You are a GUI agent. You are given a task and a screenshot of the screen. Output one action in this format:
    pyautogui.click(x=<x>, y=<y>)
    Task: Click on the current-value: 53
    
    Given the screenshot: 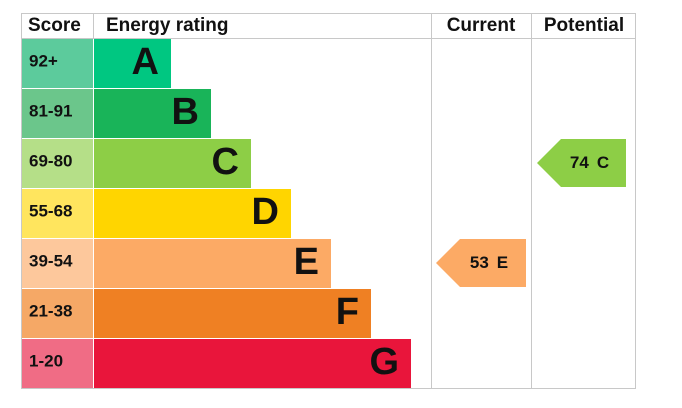 What is the action you would take?
    pyautogui.click(x=479, y=262)
    